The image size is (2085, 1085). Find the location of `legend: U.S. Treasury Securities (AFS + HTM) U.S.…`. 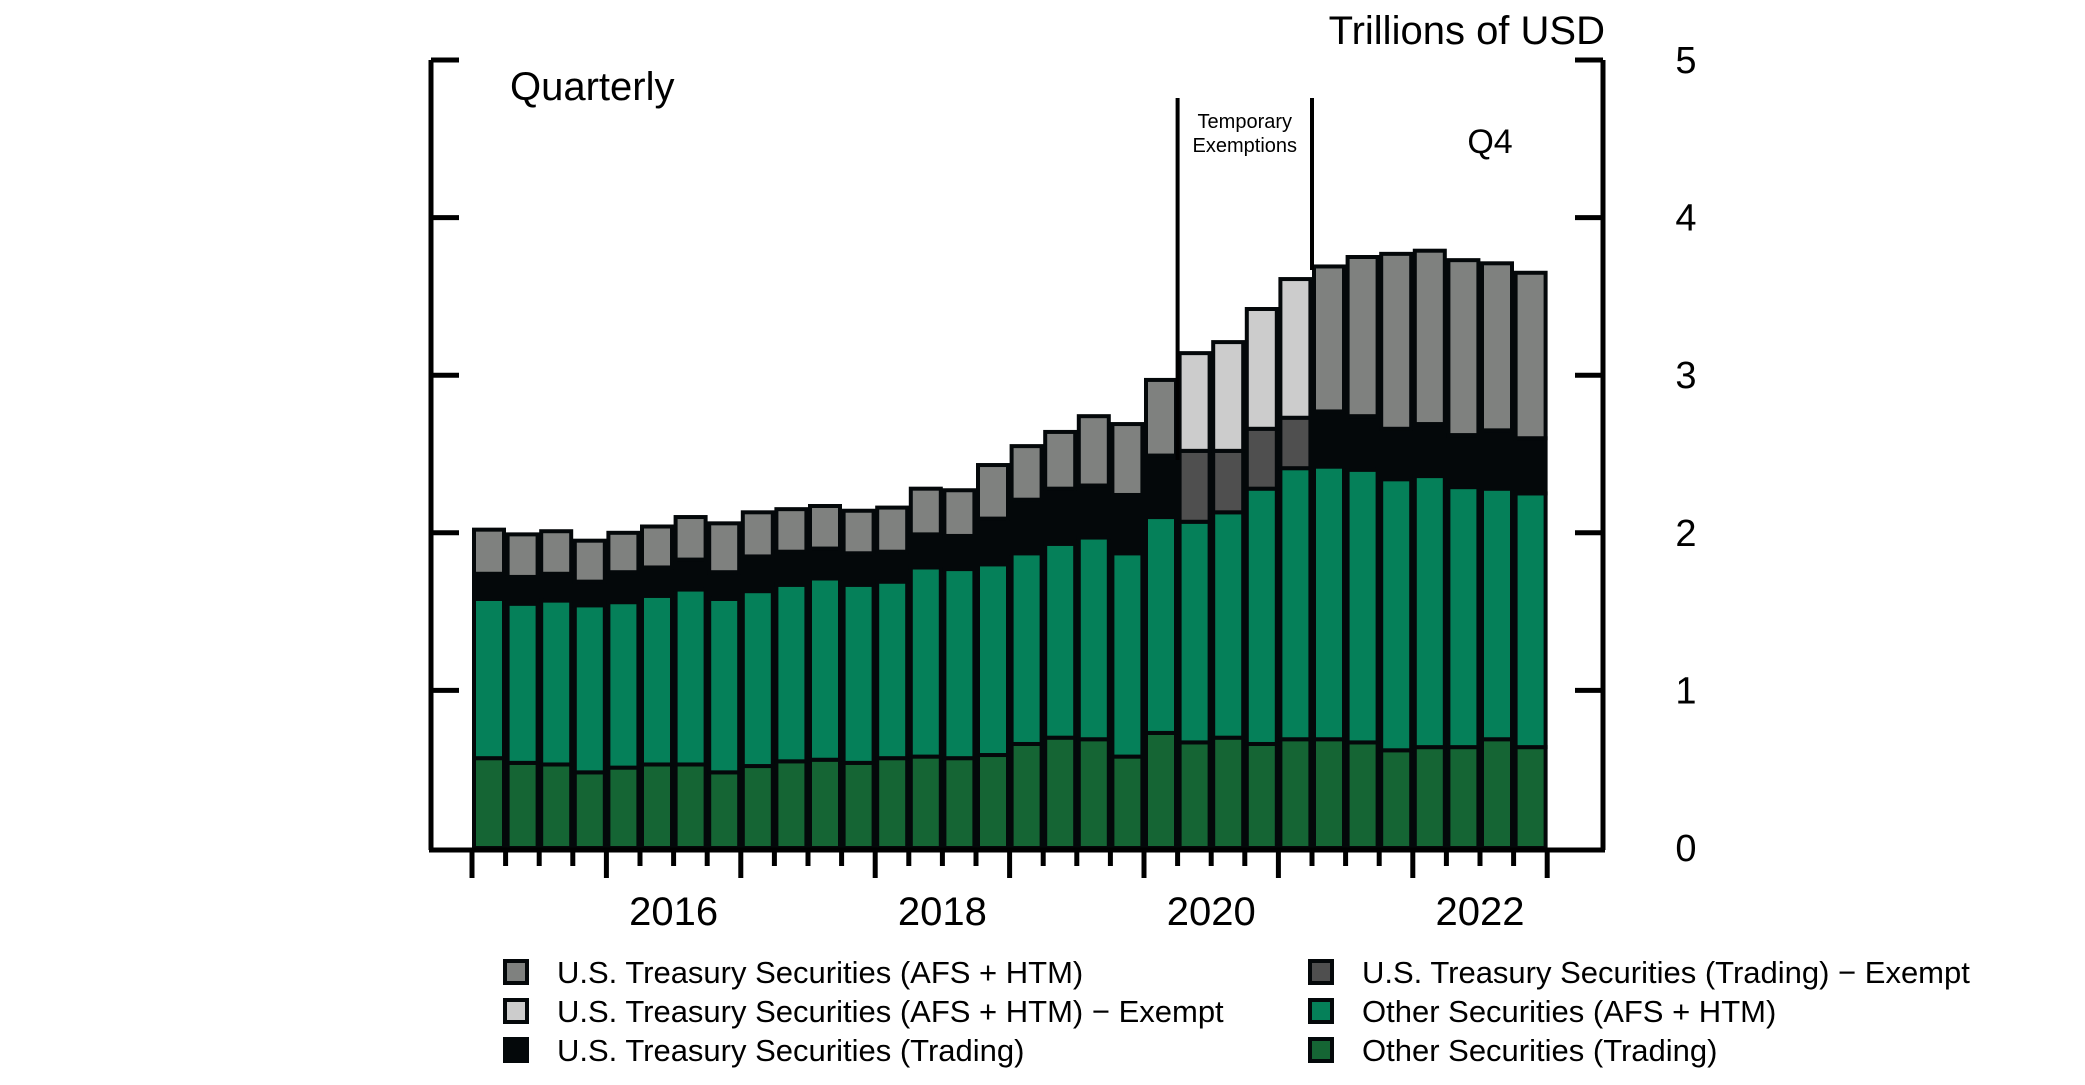

legend: U.S. Treasury Securities (AFS + HTM) U.S.… is located at coordinates (1236, 1011).